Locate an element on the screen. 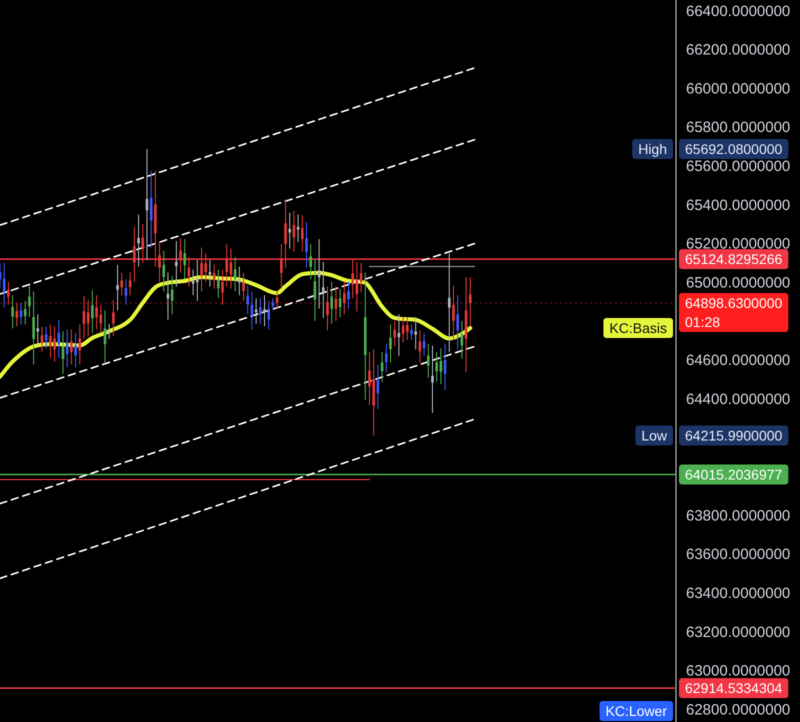  y-tick-label: 62800.0000000 is located at coordinates (738, 709).